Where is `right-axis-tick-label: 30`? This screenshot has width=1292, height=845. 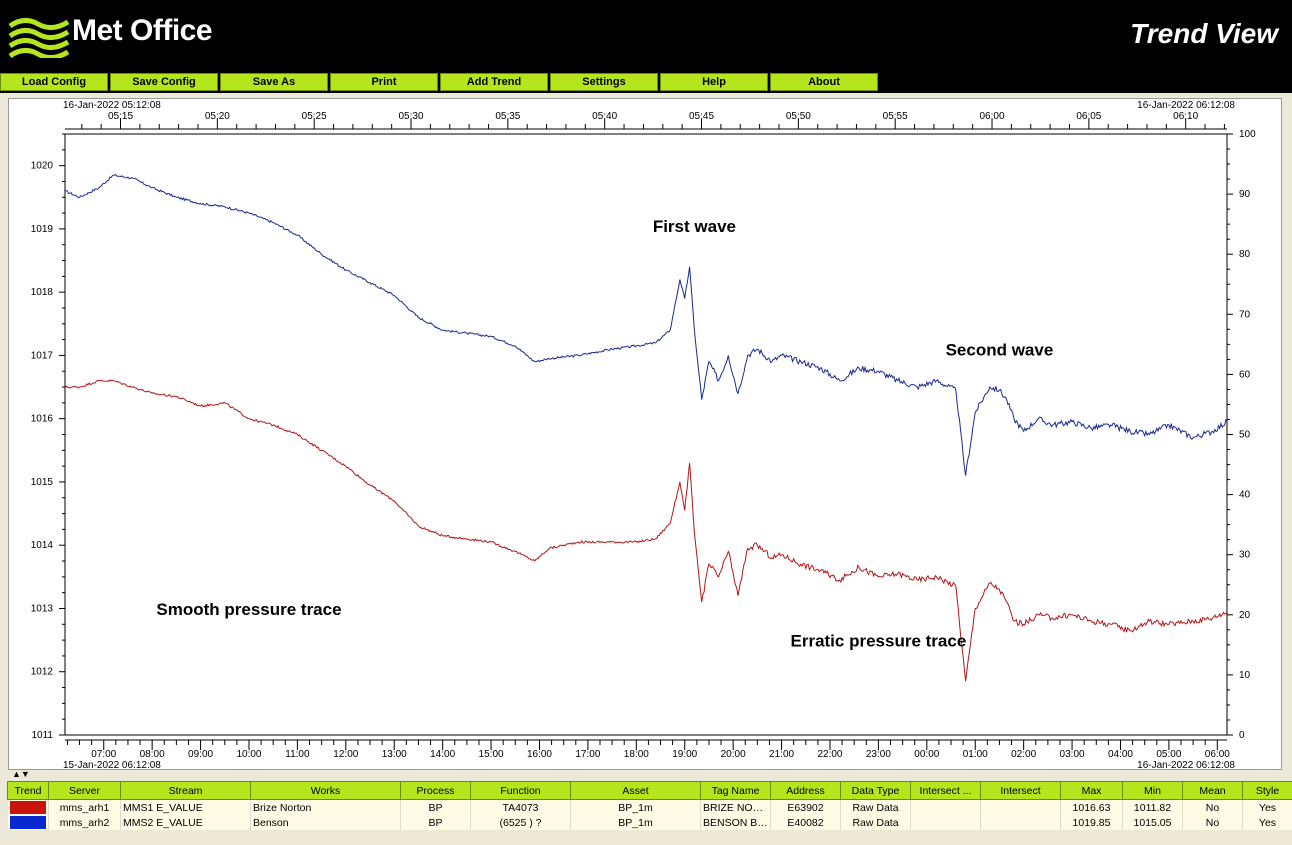 right-axis-tick-label: 30 is located at coordinates (1245, 555).